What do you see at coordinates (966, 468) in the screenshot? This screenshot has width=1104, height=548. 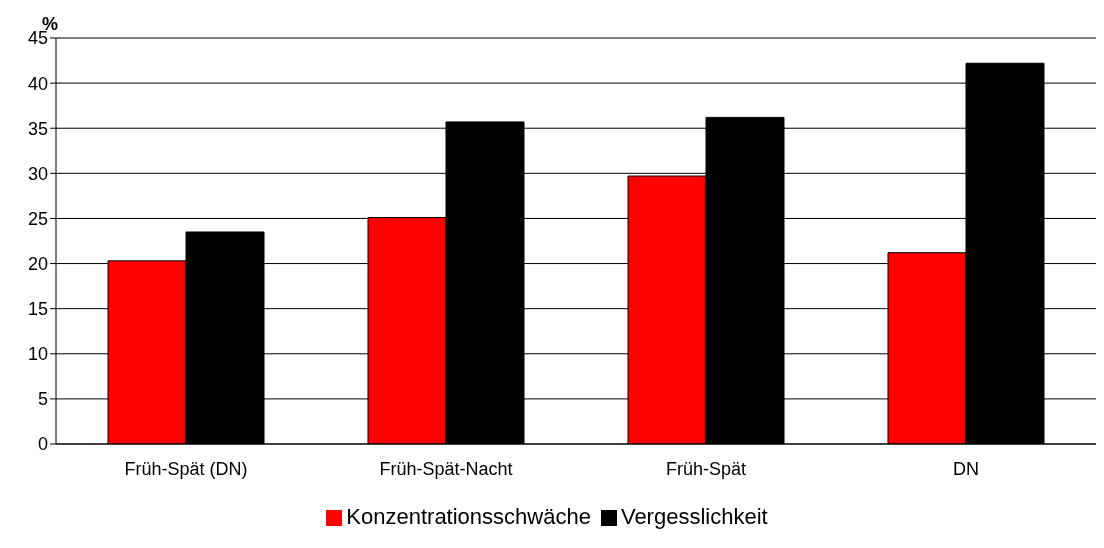 I see `x-tick-label: DN` at bounding box center [966, 468].